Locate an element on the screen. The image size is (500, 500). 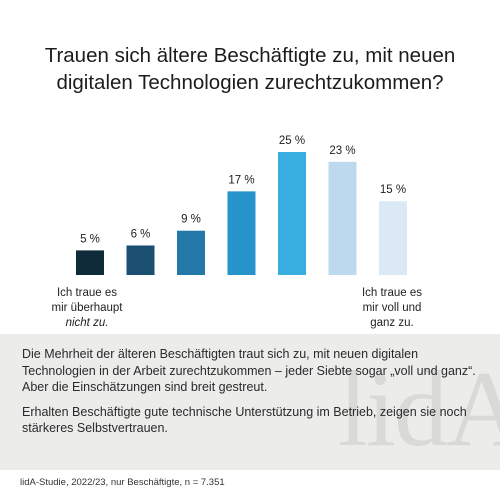
scale-label-right-line-1: Ich traue es is located at coordinates (392, 293).